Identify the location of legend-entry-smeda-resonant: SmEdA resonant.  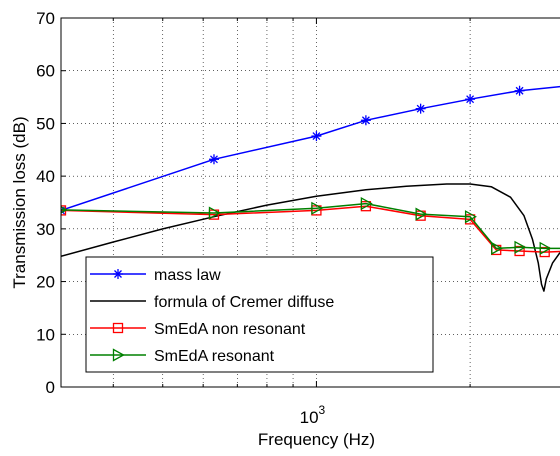
(182, 356).